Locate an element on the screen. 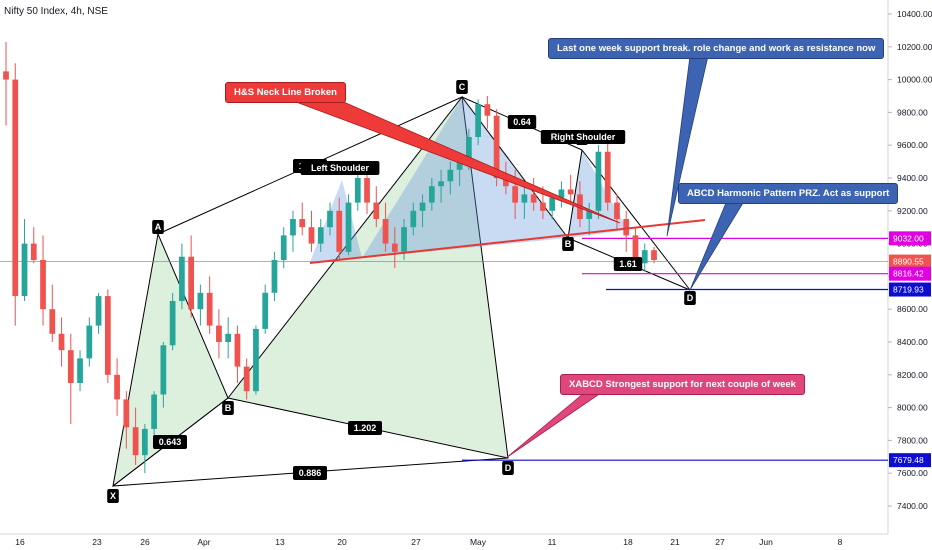 This screenshot has width=932, height=550. y-tick-label: 10000.00 is located at coordinates (914, 80).